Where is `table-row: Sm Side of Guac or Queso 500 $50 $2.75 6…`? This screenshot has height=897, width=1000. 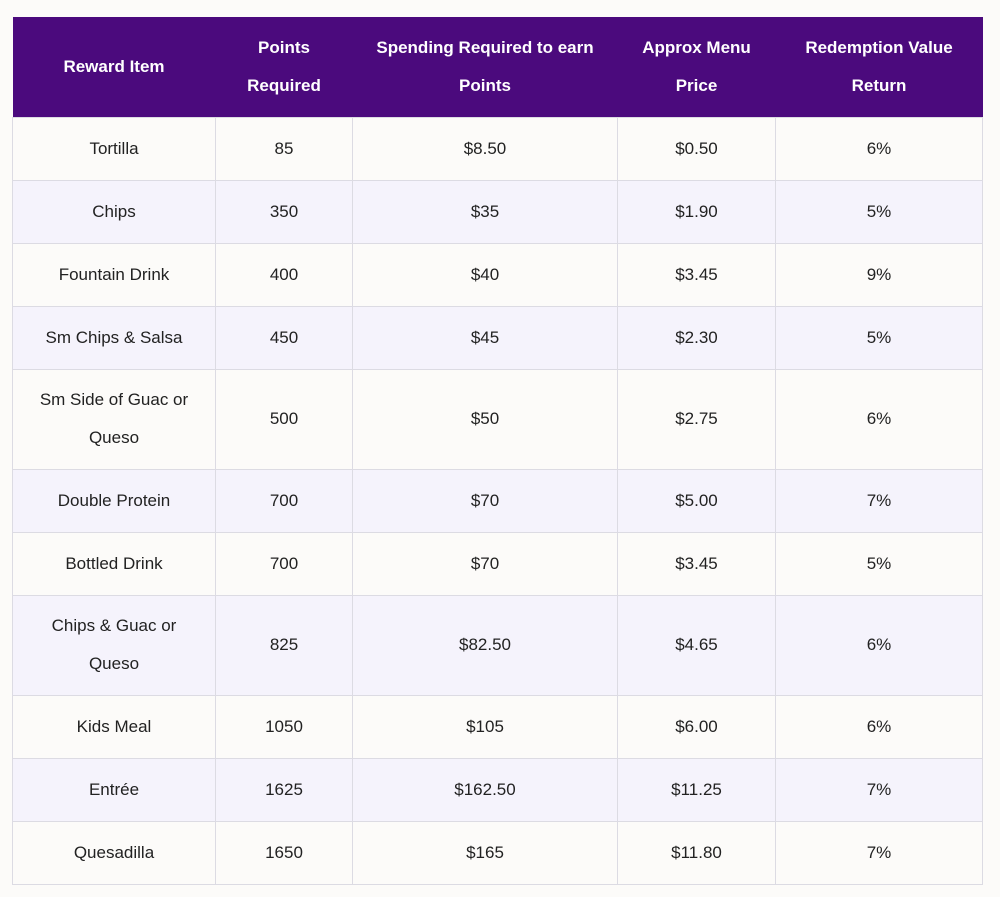
table-row: Sm Side of Guac or Queso 500 $50 $2.75 6… is located at coordinates (497, 419).